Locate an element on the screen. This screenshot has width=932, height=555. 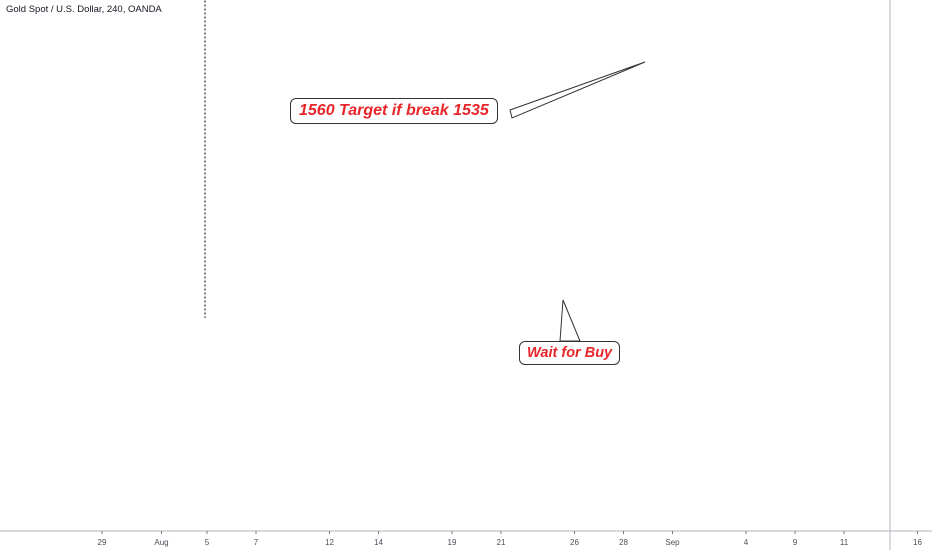
x-tick-label: 4 is located at coordinates (746, 542).